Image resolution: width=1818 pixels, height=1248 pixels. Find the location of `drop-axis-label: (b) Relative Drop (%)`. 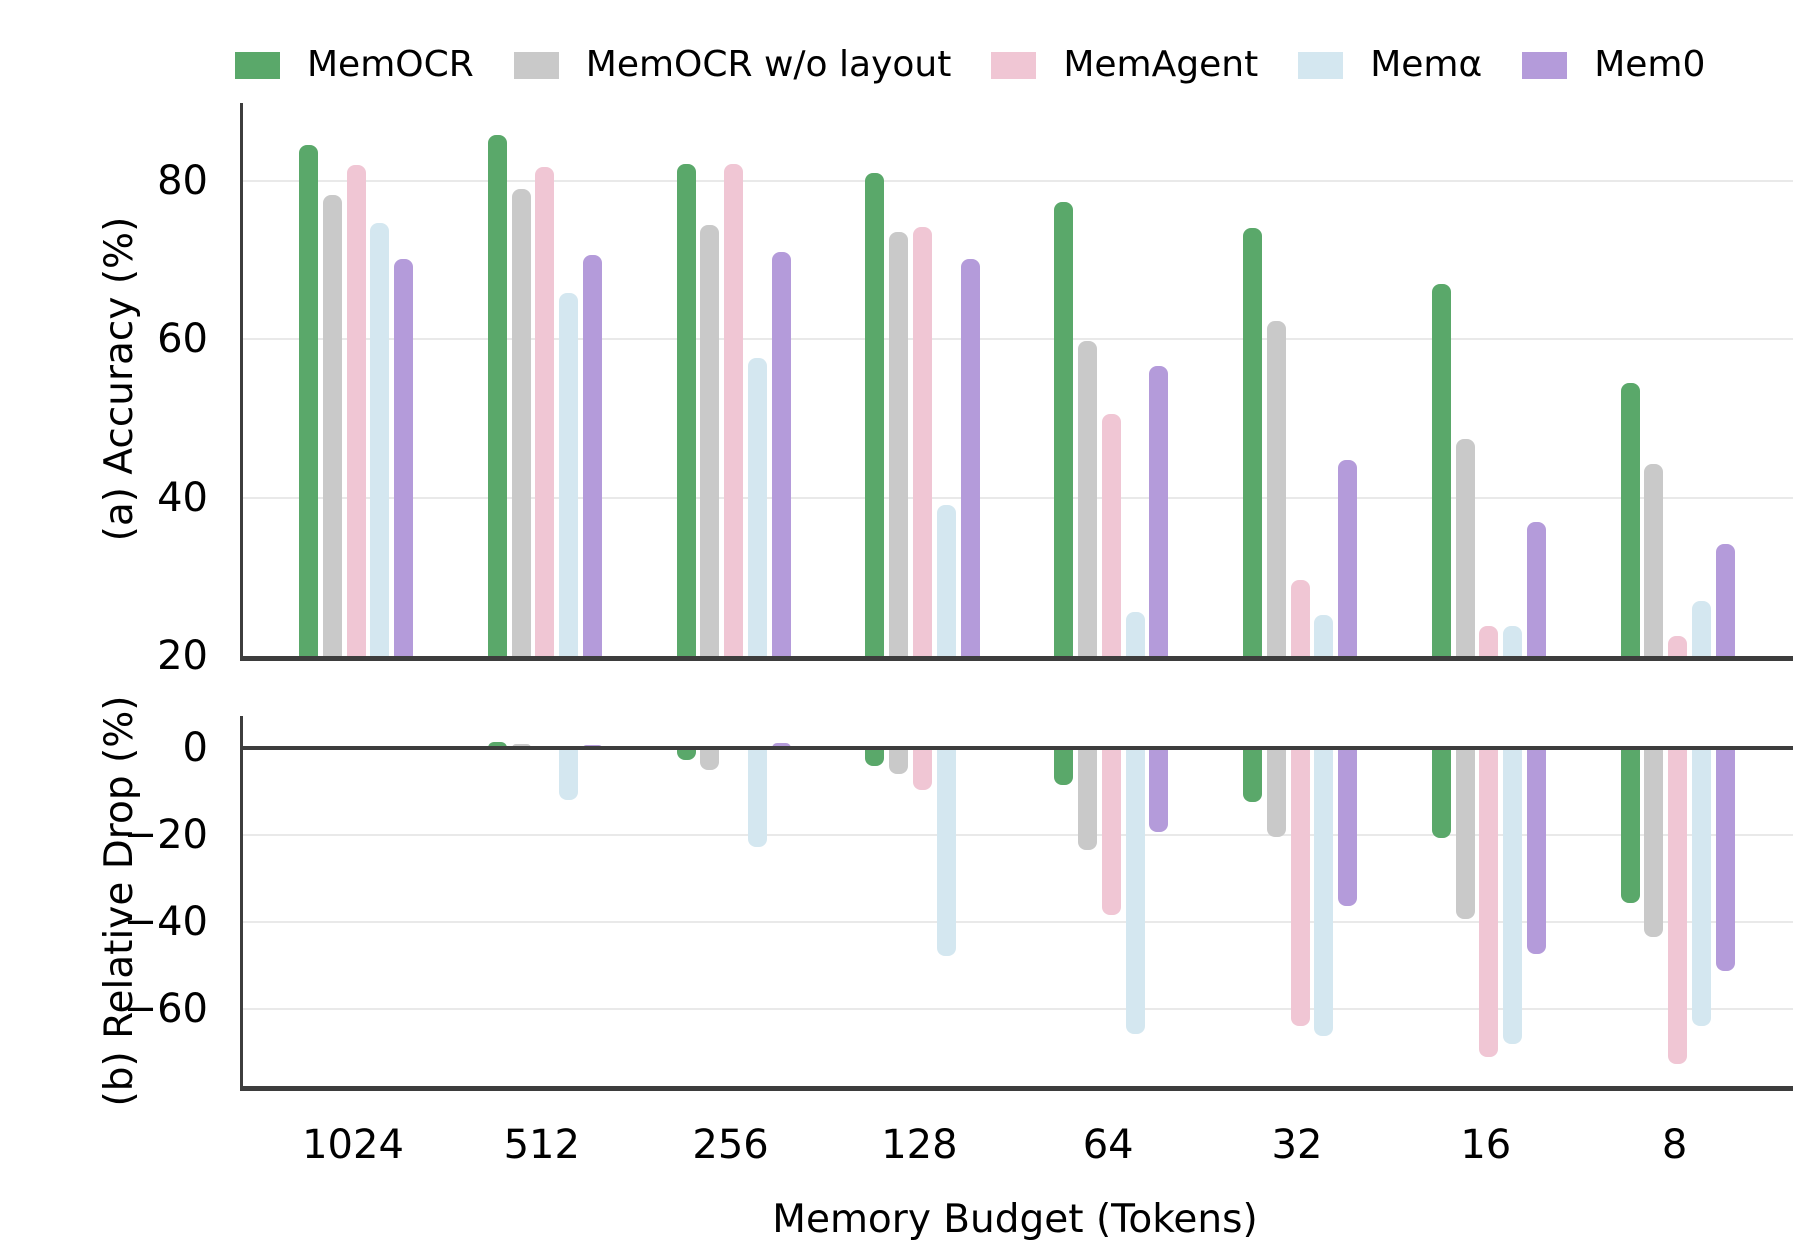

drop-axis-label: (b) Relative Drop (%) is located at coordinates (119, 901).